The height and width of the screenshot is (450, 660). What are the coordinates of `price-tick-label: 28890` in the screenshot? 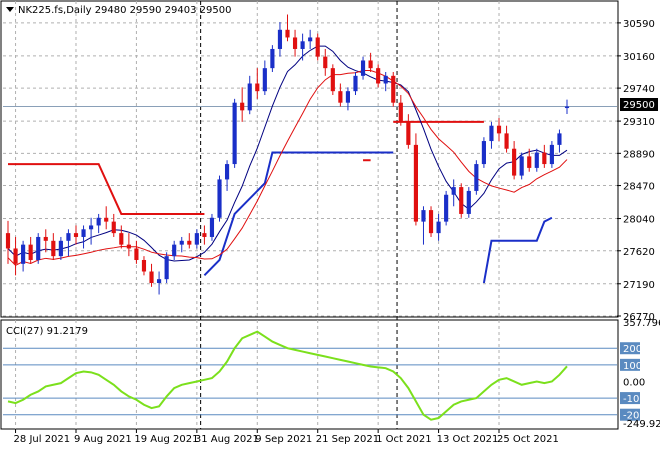 It's located at (639, 154).